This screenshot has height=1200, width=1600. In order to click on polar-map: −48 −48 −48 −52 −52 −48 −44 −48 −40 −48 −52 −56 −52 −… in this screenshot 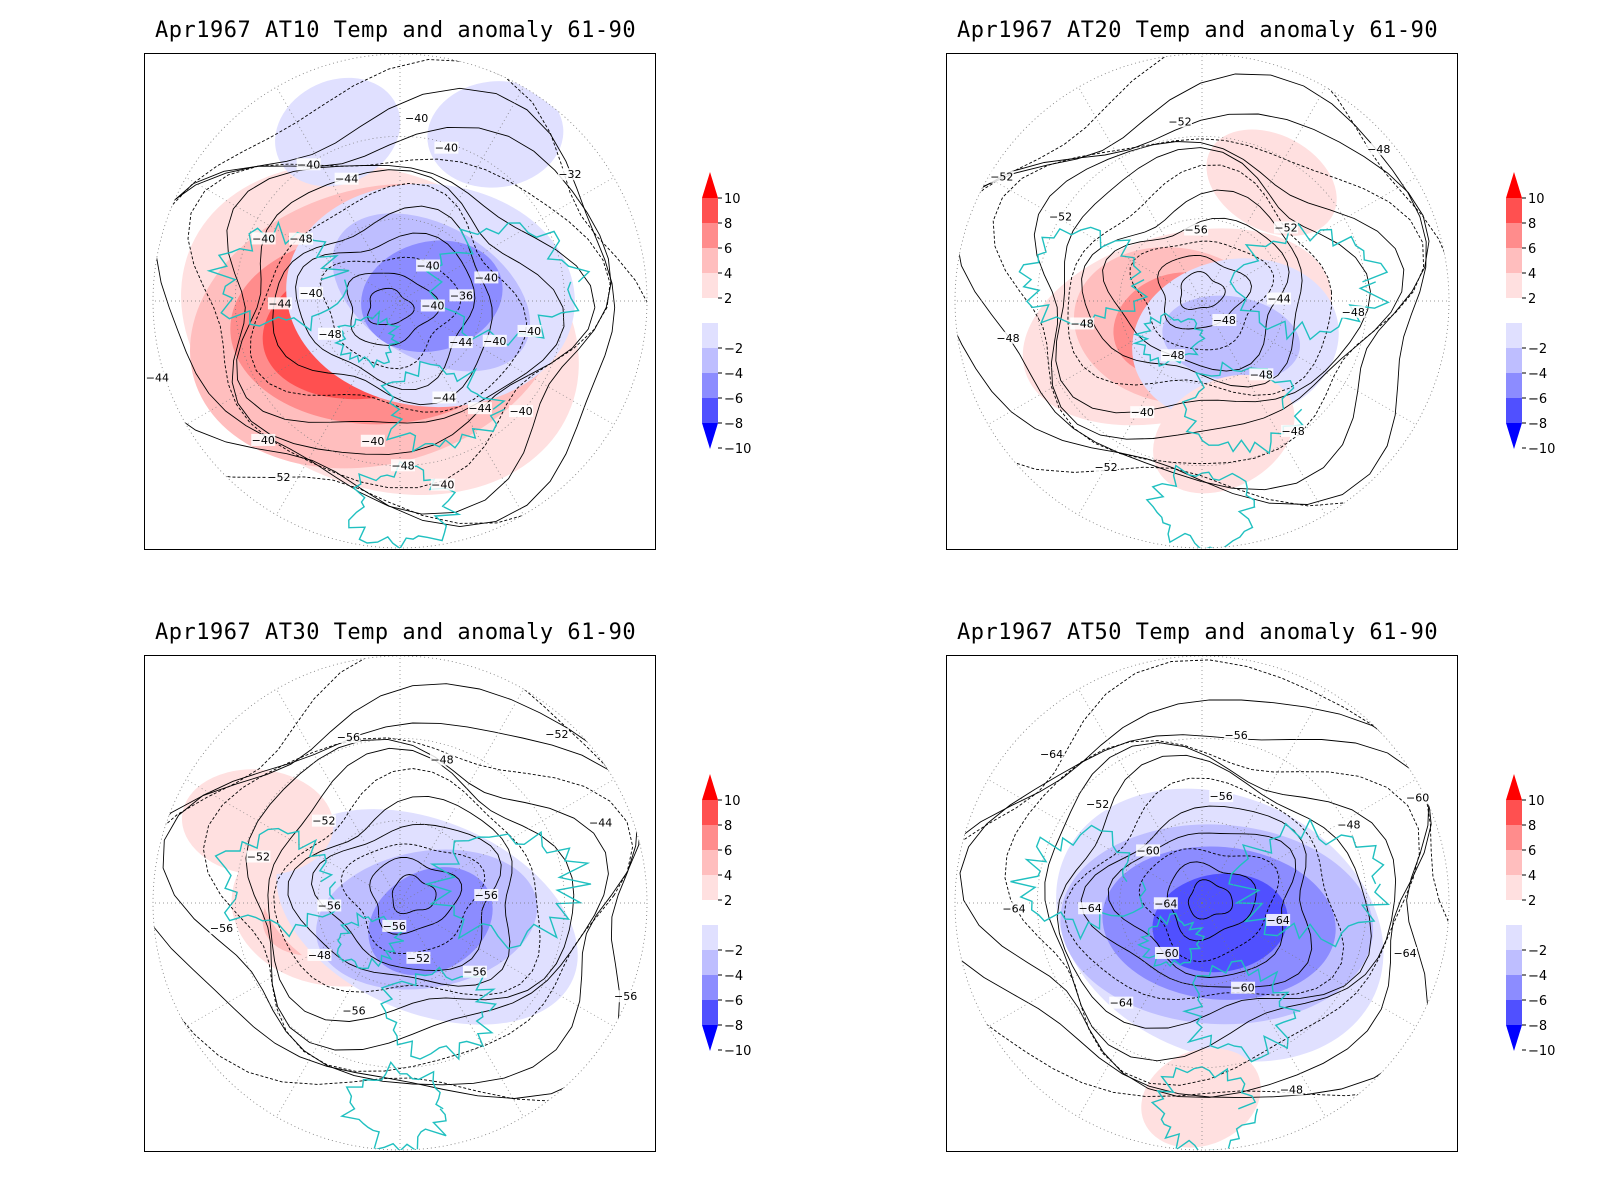, I will do `click(1202, 301)`.